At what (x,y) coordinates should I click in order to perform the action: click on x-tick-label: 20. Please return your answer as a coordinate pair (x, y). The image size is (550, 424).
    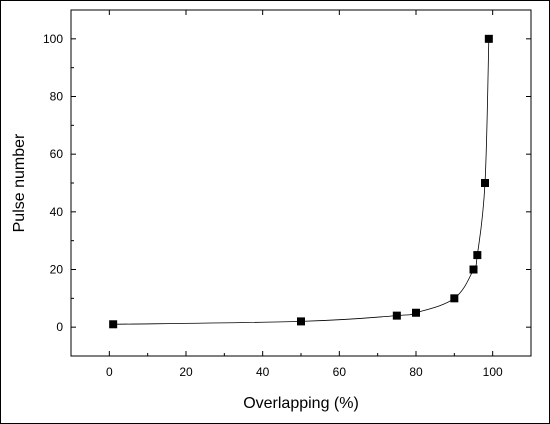
    Looking at the image, I should click on (186, 372).